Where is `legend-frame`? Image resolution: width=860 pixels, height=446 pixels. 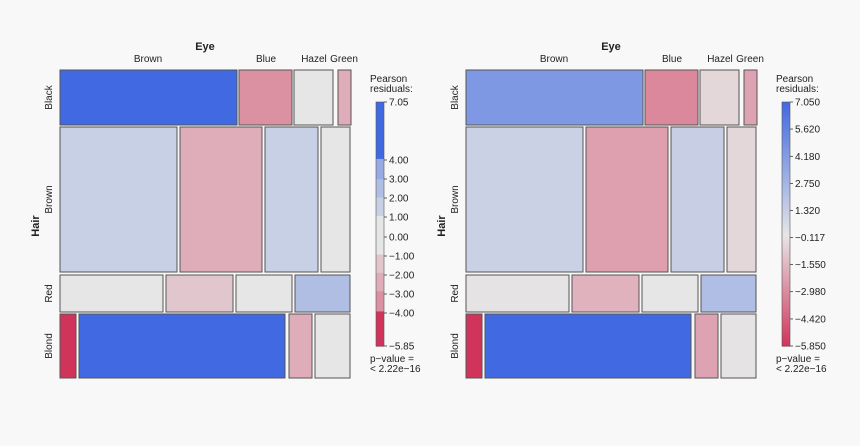 legend-frame is located at coordinates (380, 224).